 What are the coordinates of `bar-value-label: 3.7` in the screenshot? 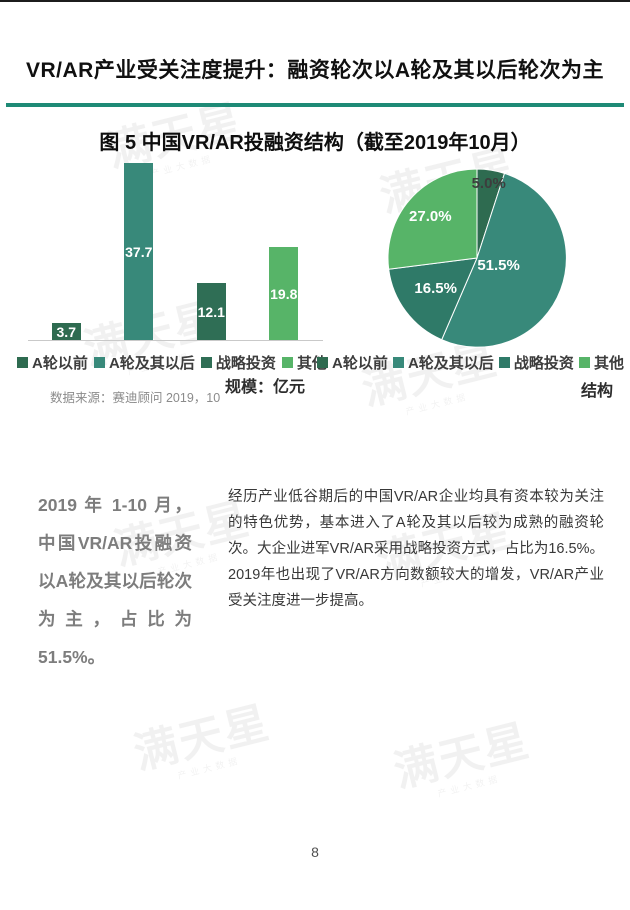 It's located at (66, 331).